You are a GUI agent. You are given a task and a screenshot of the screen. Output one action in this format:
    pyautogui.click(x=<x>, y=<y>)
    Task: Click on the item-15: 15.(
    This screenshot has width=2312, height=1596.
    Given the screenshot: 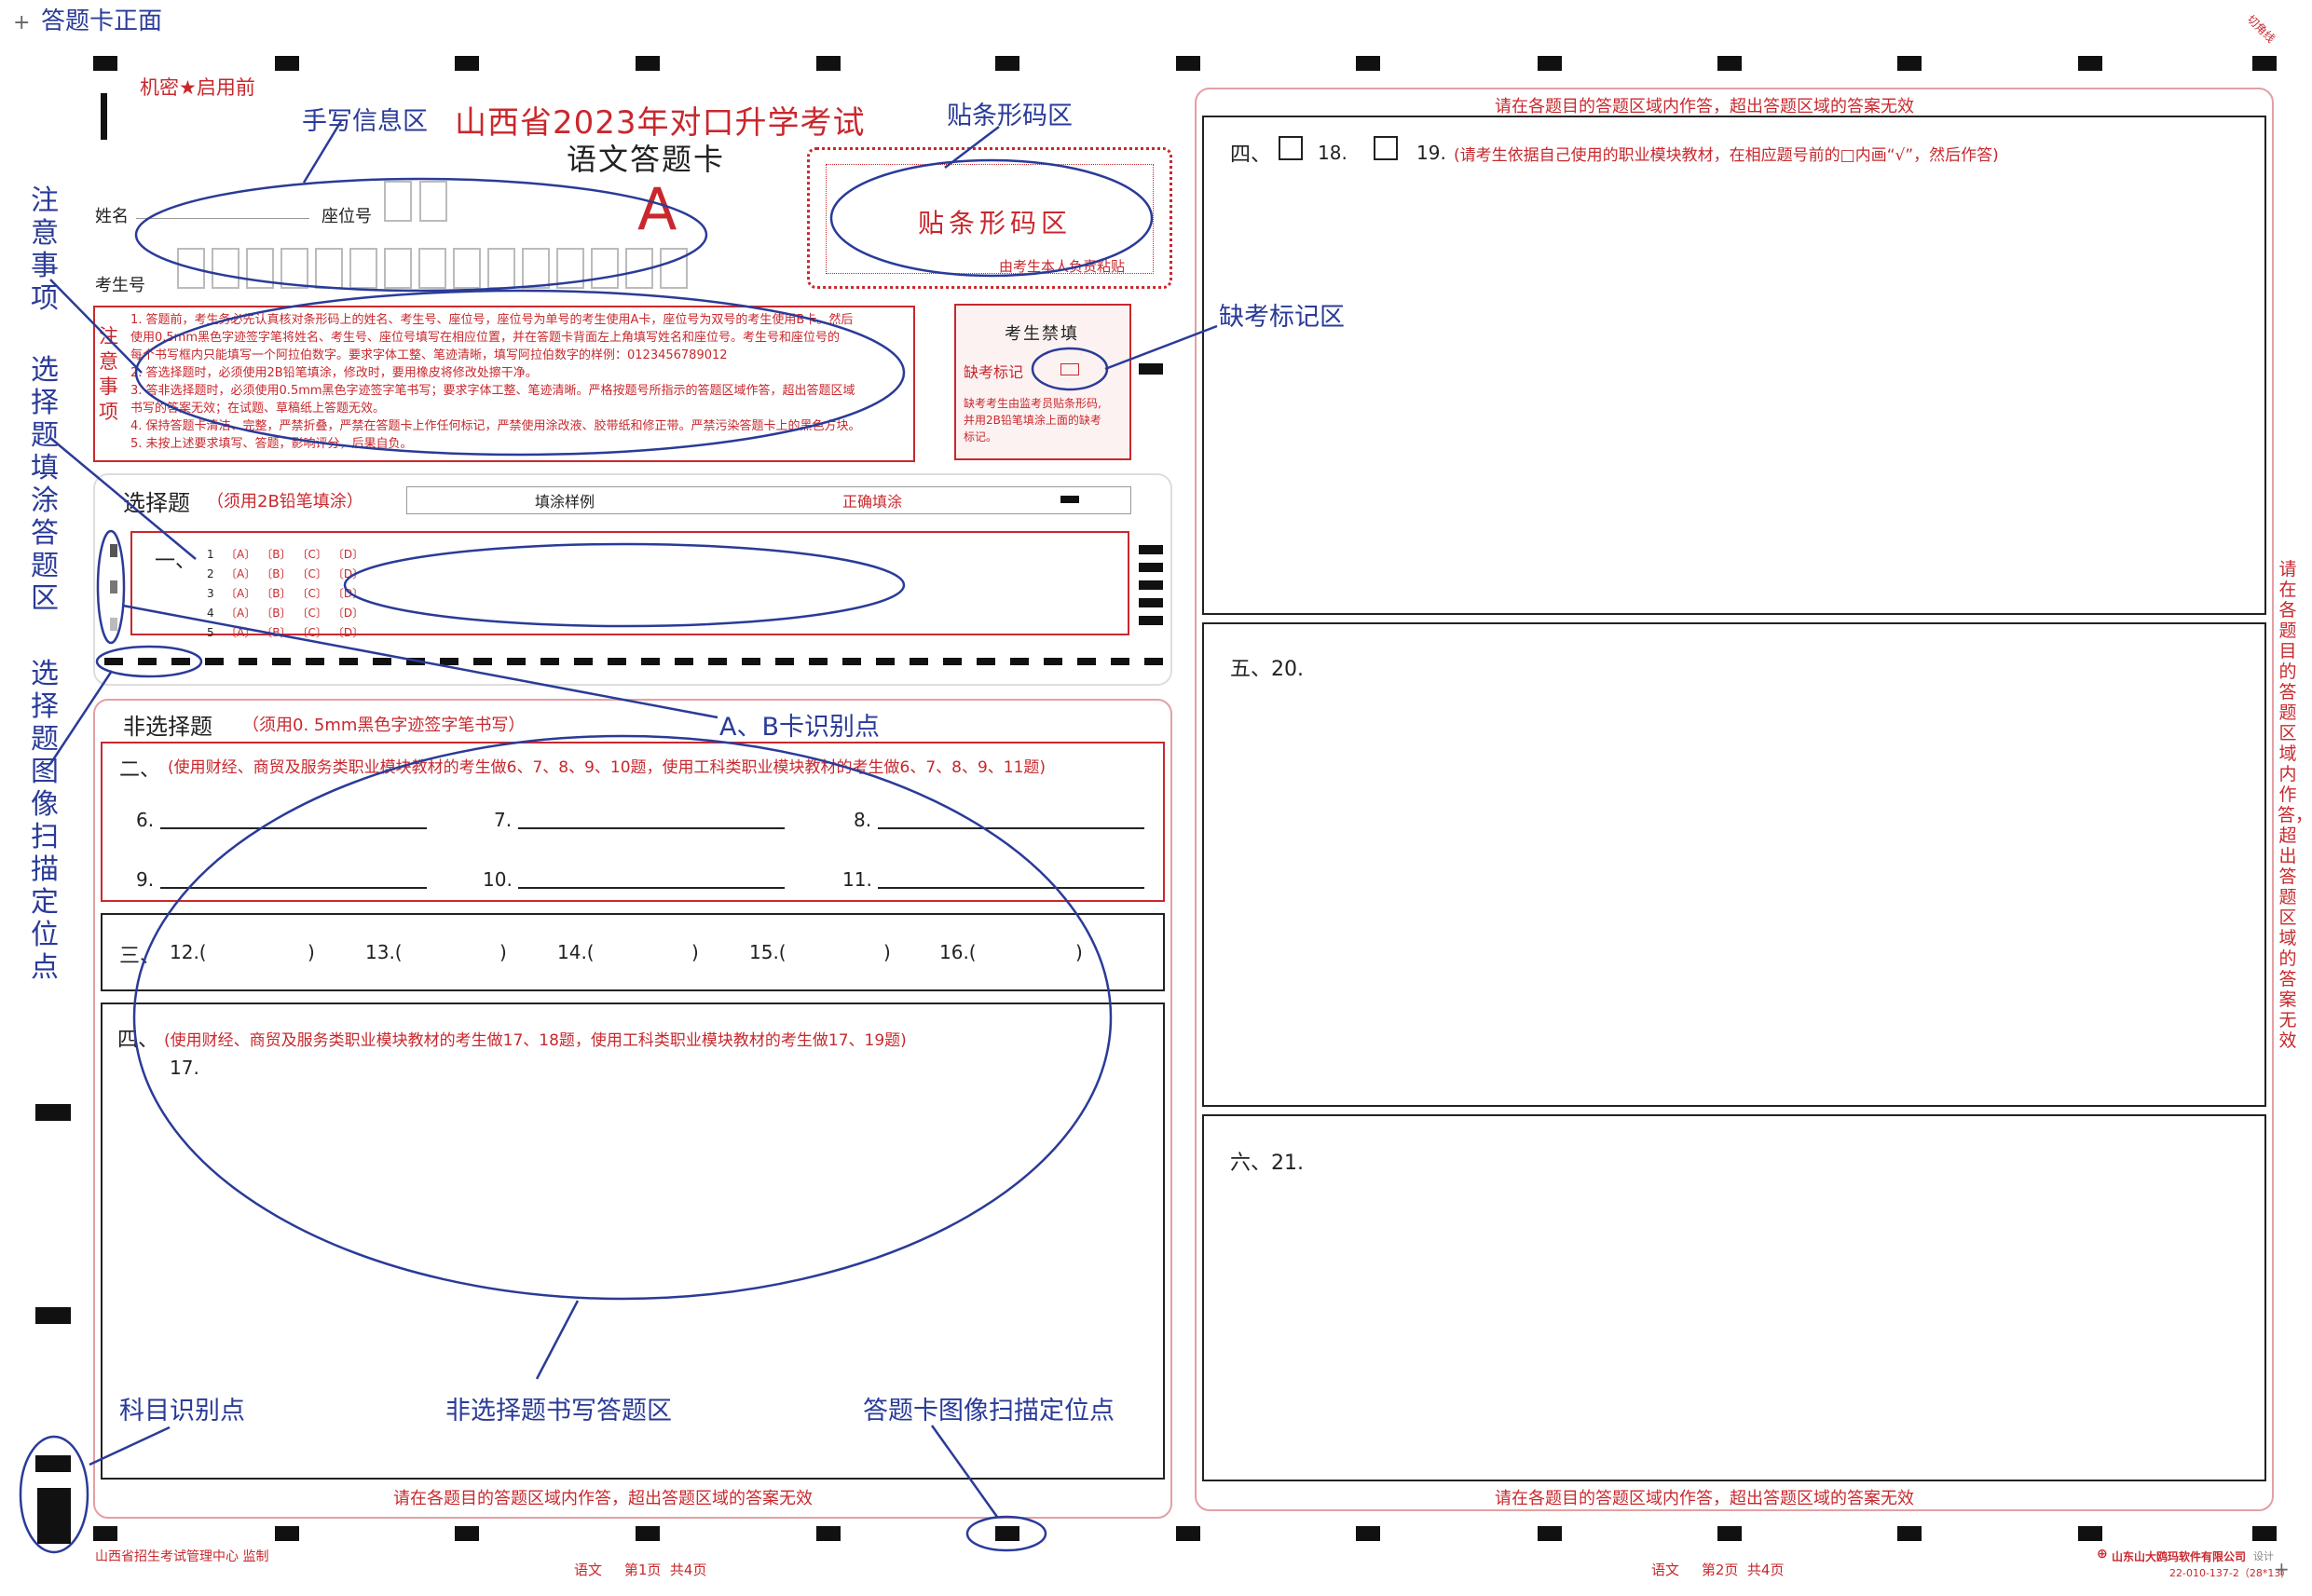 What is the action you would take?
    pyautogui.click(x=768, y=952)
    